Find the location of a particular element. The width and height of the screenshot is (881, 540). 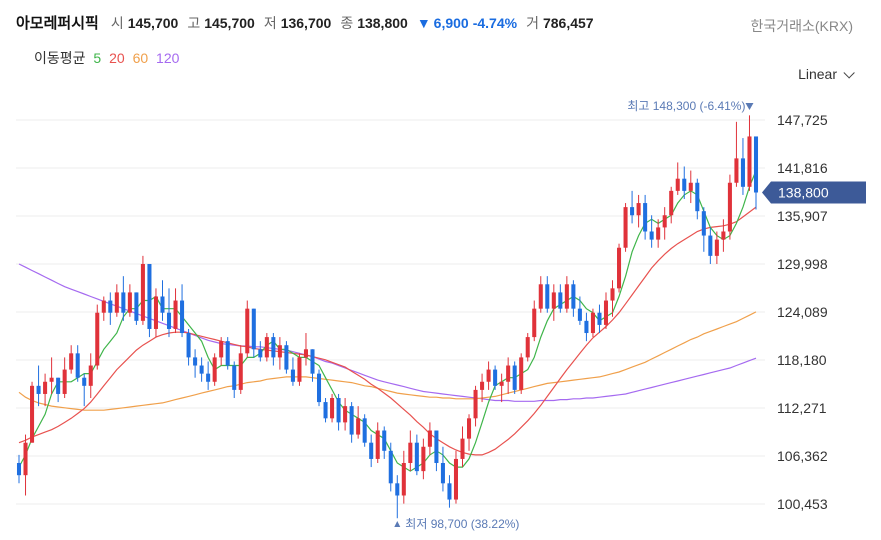

y-tick-label: 135,907 is located at coordinates (802, 216).